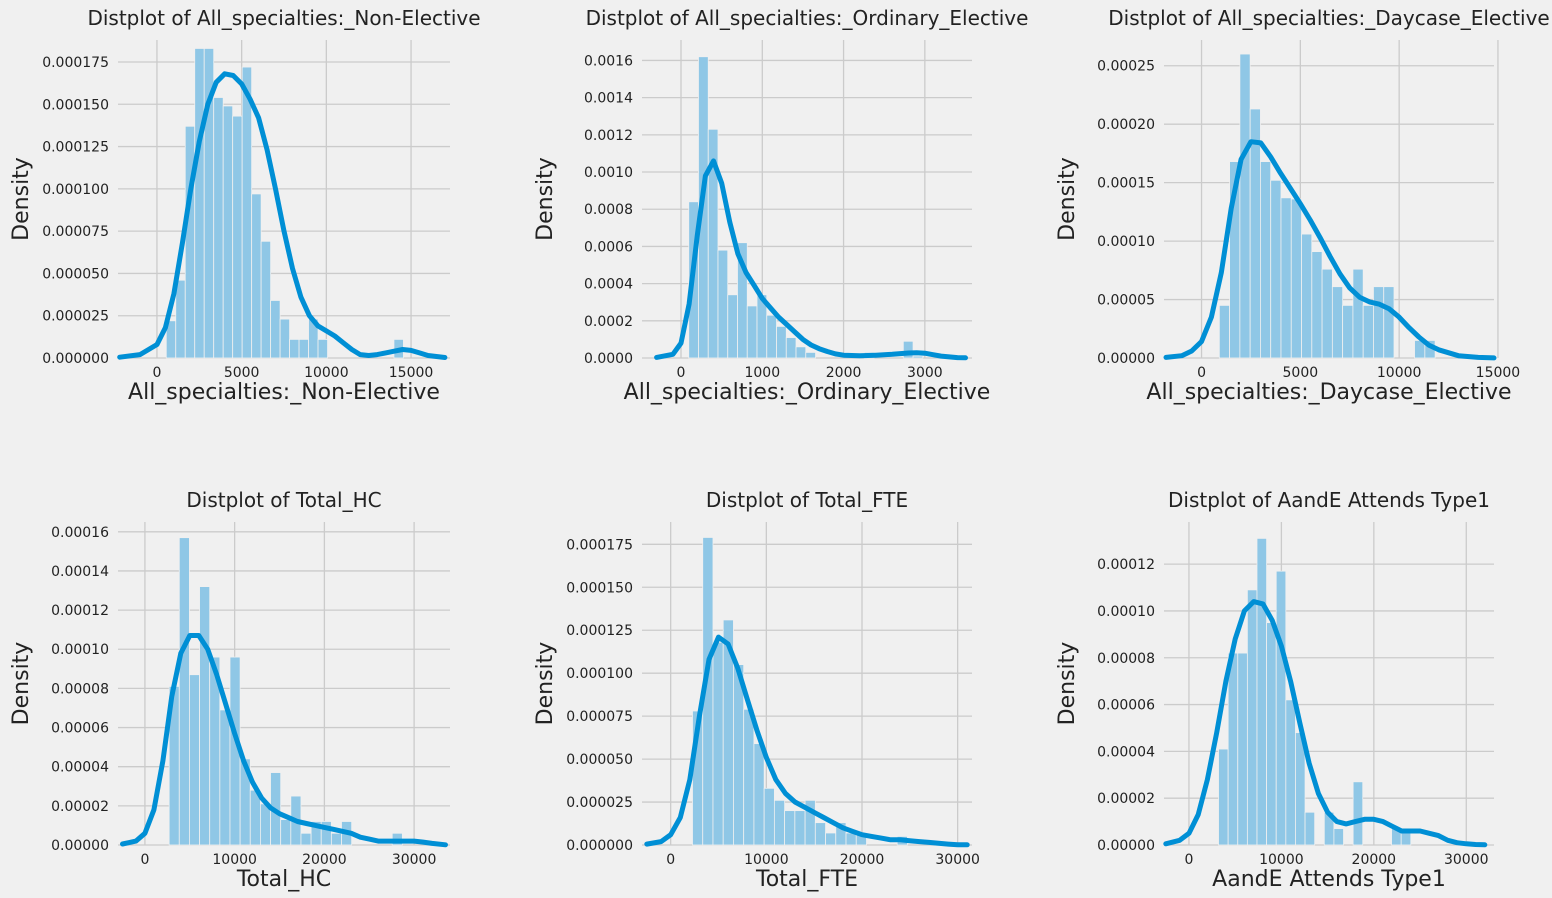 This screenshot has width=1552, height=898. Describe the element at coordinates (608, 247) in the screenshot. I see `y-tick-label: 0.0006` at that location.